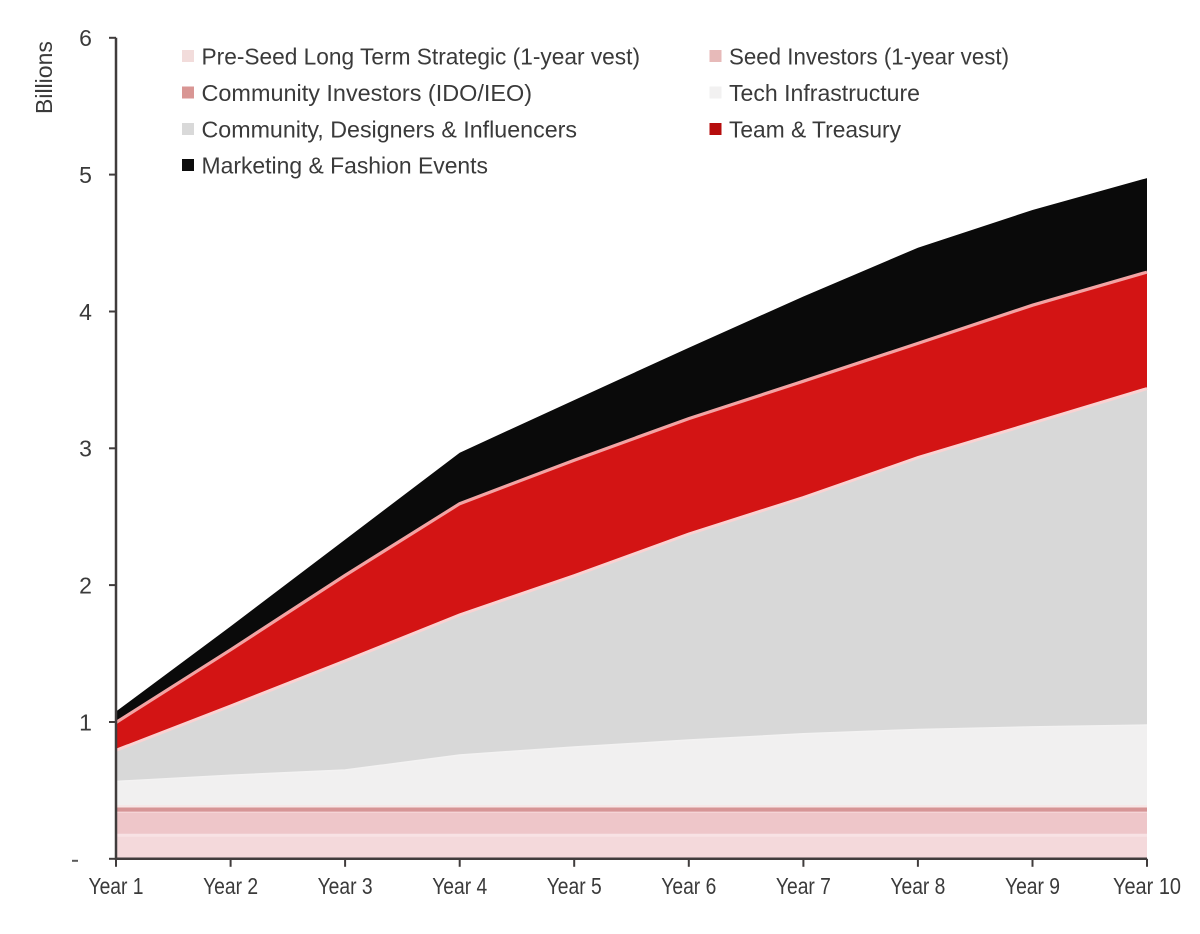  I want to click on svg-text: Year 6, so click(688, 886).